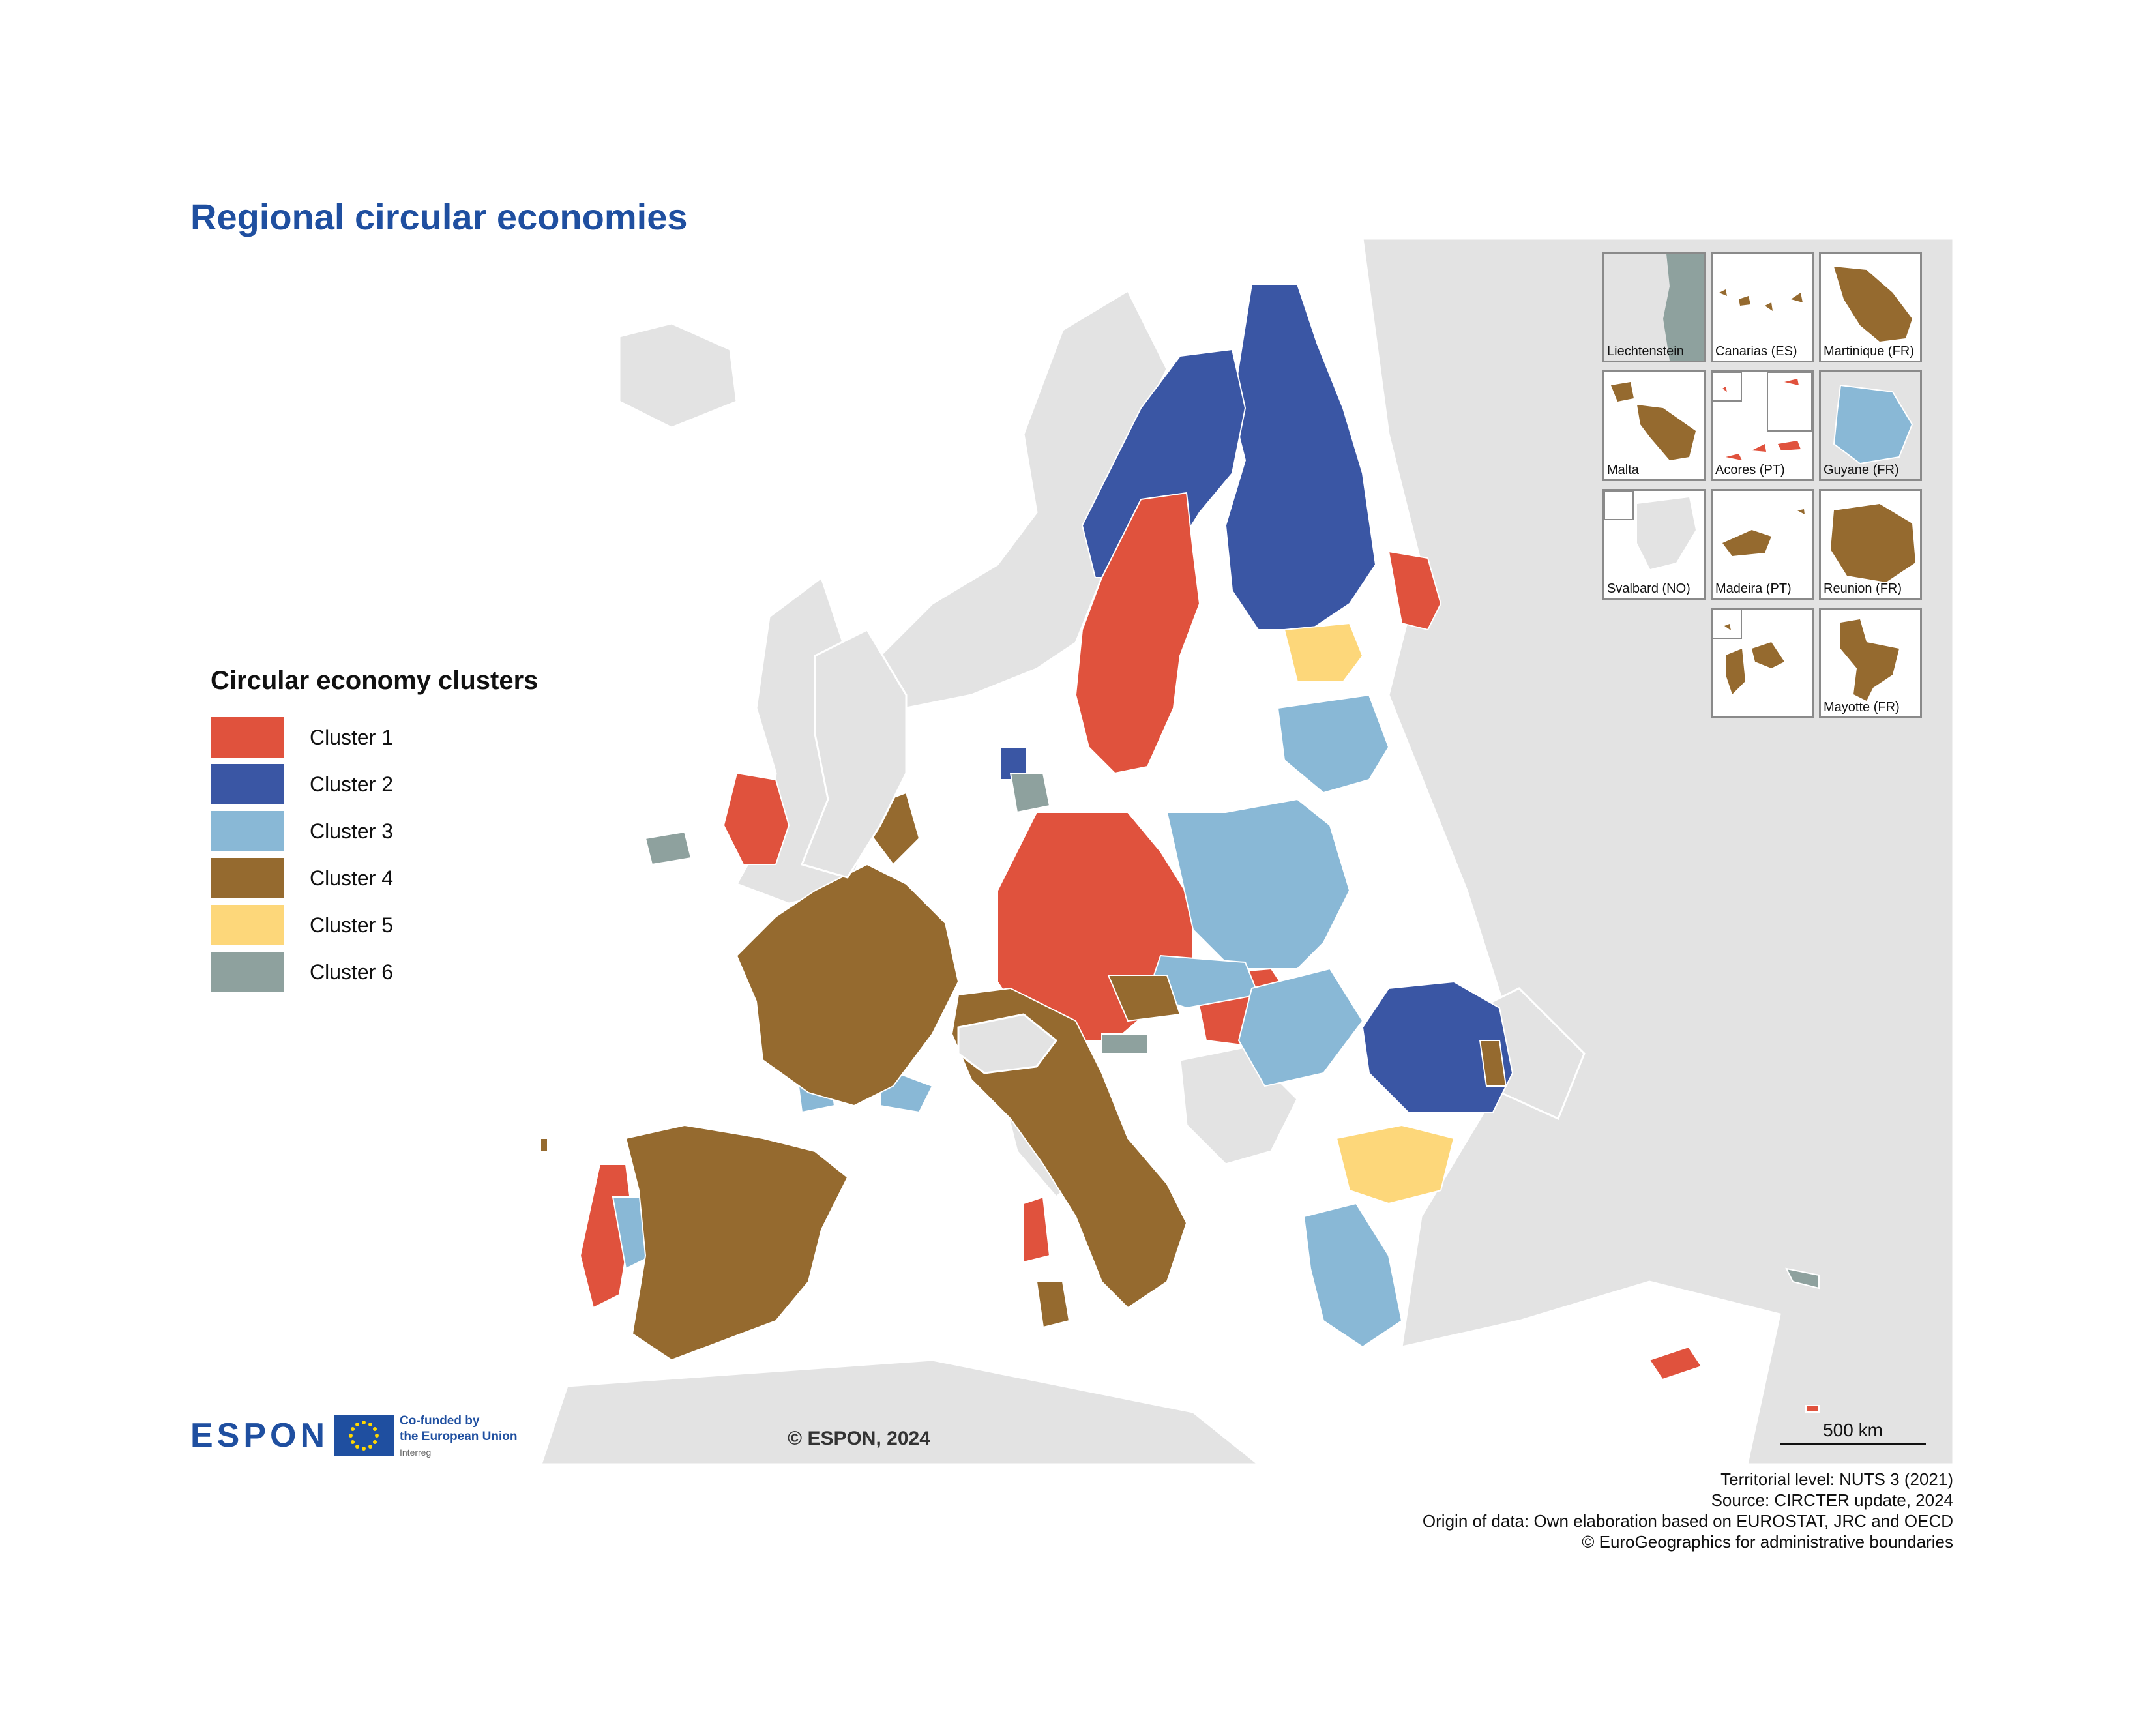 The image size is (2156, 1725). I want to click on legend-item: Cluster 2, so click(374, 784).